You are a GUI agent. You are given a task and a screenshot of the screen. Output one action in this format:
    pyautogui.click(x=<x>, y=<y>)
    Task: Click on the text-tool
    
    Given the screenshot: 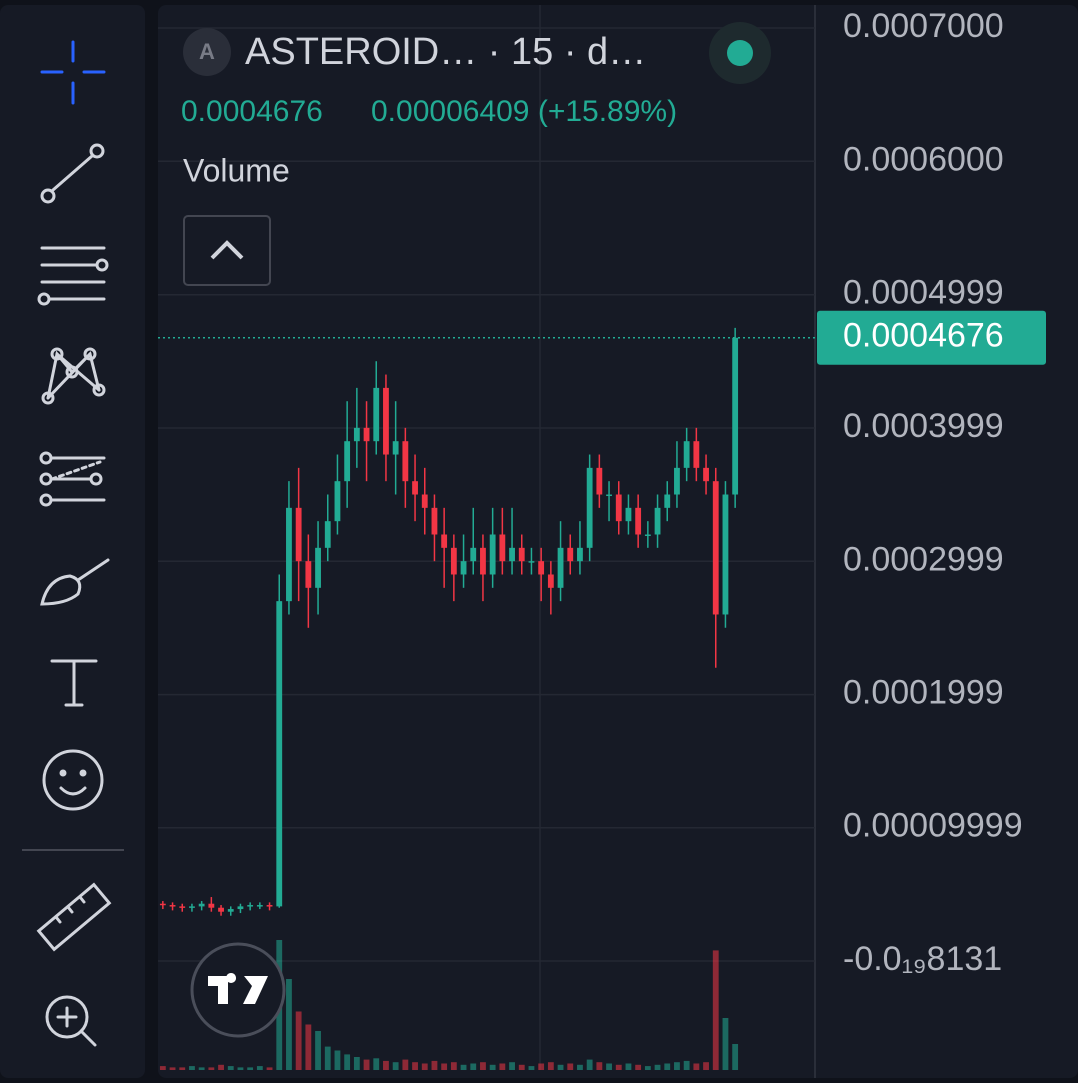 What is the action you would take?
    pyautogui.click(x=74, y=683)
    